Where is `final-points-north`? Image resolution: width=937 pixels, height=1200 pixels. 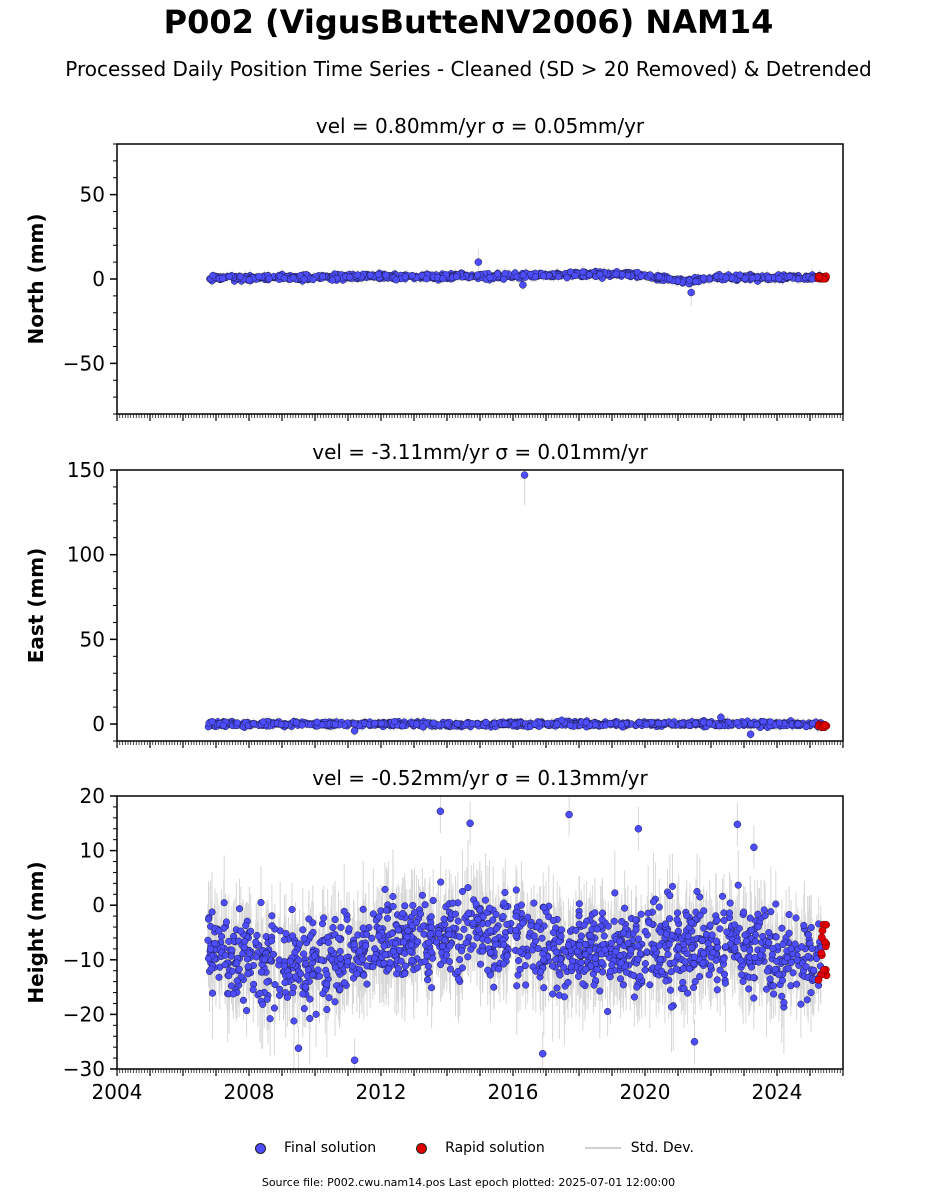
final-points-north is located at coordinates (515, 277).